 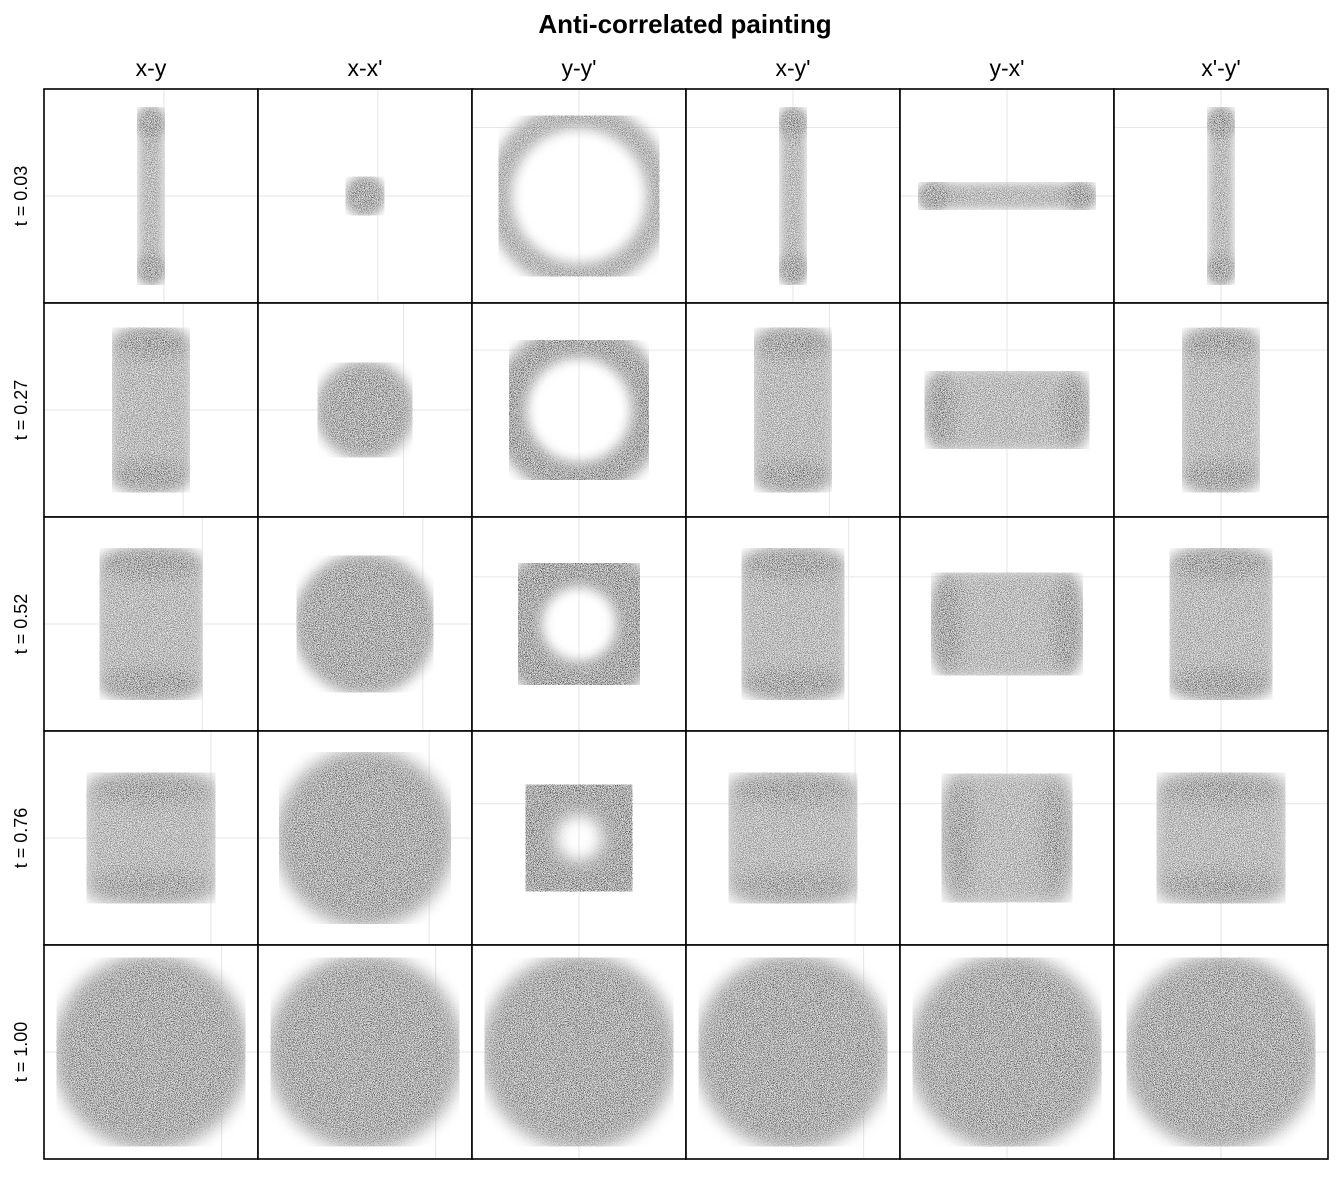 I want to click on row-label: t = 0.27, so click(x=21, y=410).